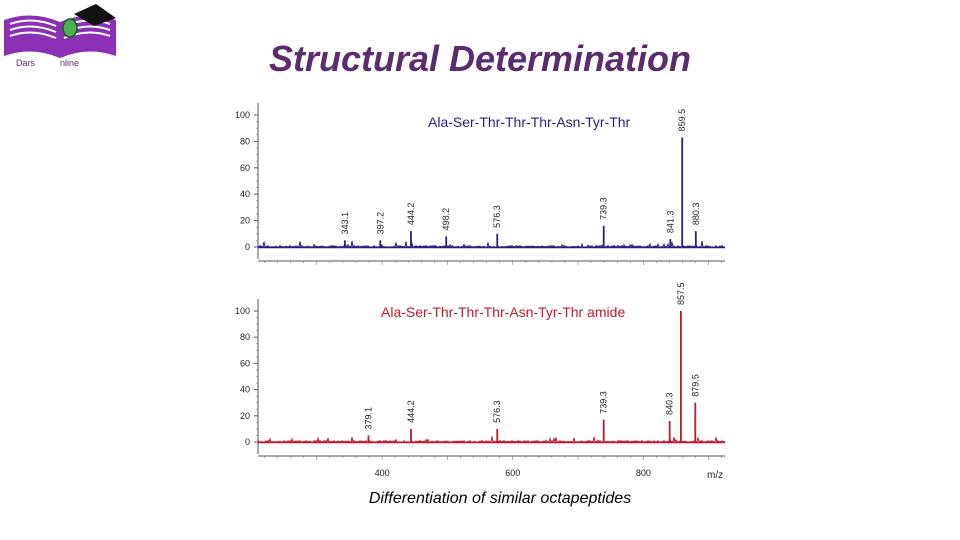 The height and width of the screenshot is (540, 960). Describe the element at coordinates (670, 222) in the screenshot. I see `peak-label: 841.3` at that location.